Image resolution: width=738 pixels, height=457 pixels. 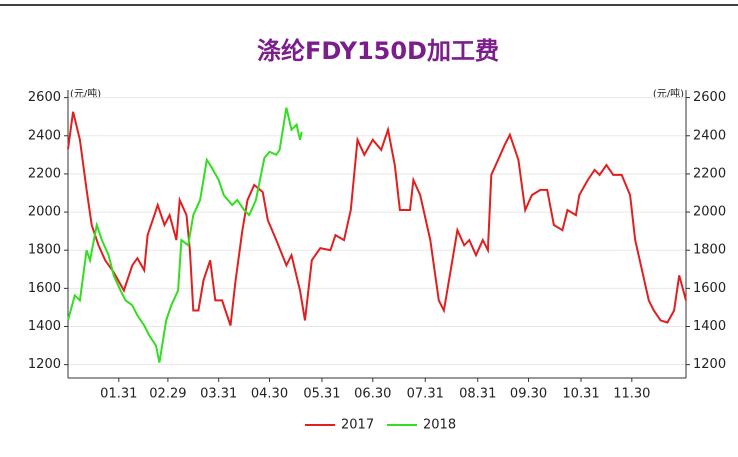 What do you see at coordinates (321, 394) in the screenshot?
I see `x-tick-label: 05.31` at bounding box center [321, 394].